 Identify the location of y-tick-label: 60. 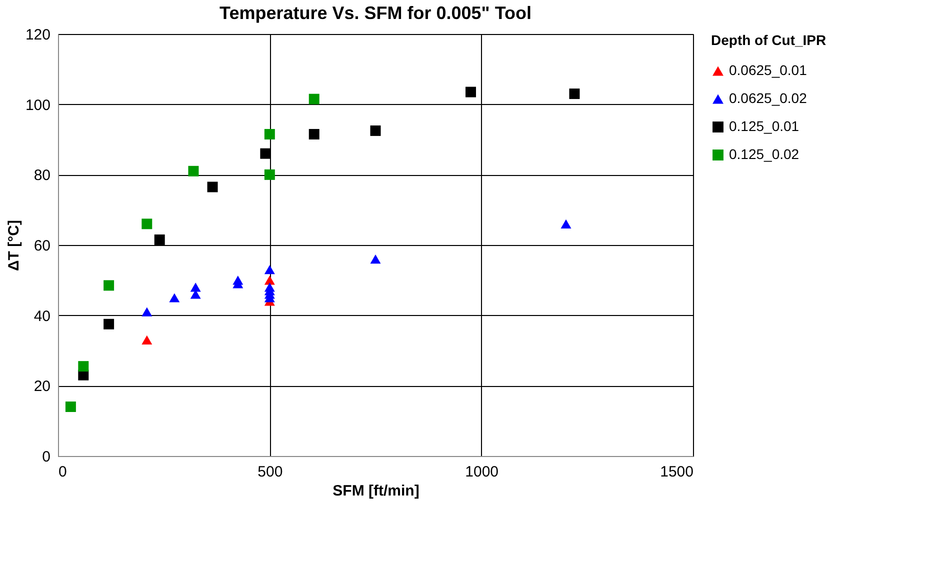
(42, 246).